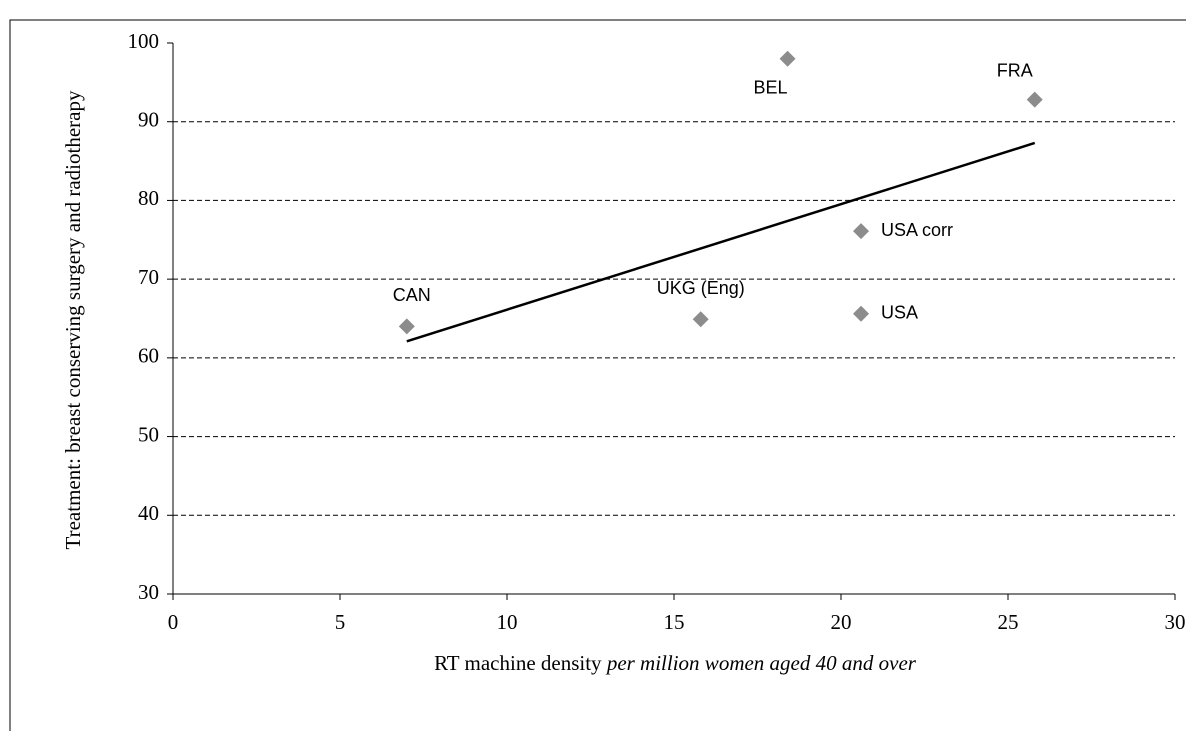 The height and width of the screenshot is (731, 1186). I want to click on point-label: USA, so click(899, 313).